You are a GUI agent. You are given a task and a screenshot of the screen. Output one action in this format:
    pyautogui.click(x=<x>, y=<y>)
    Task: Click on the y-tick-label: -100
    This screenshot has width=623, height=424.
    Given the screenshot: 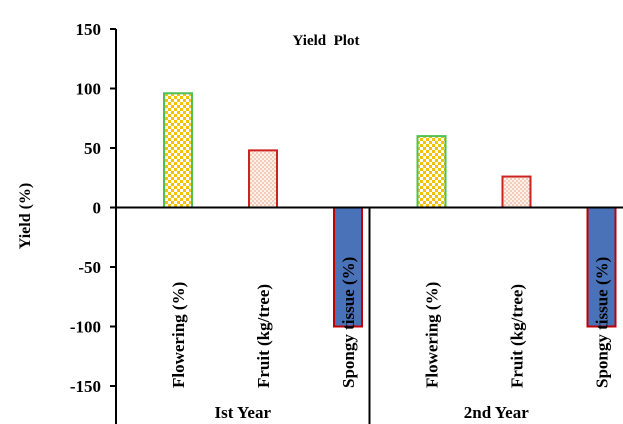 What is the action you would take?
    pyautogui.click(x=85, y=327)
    